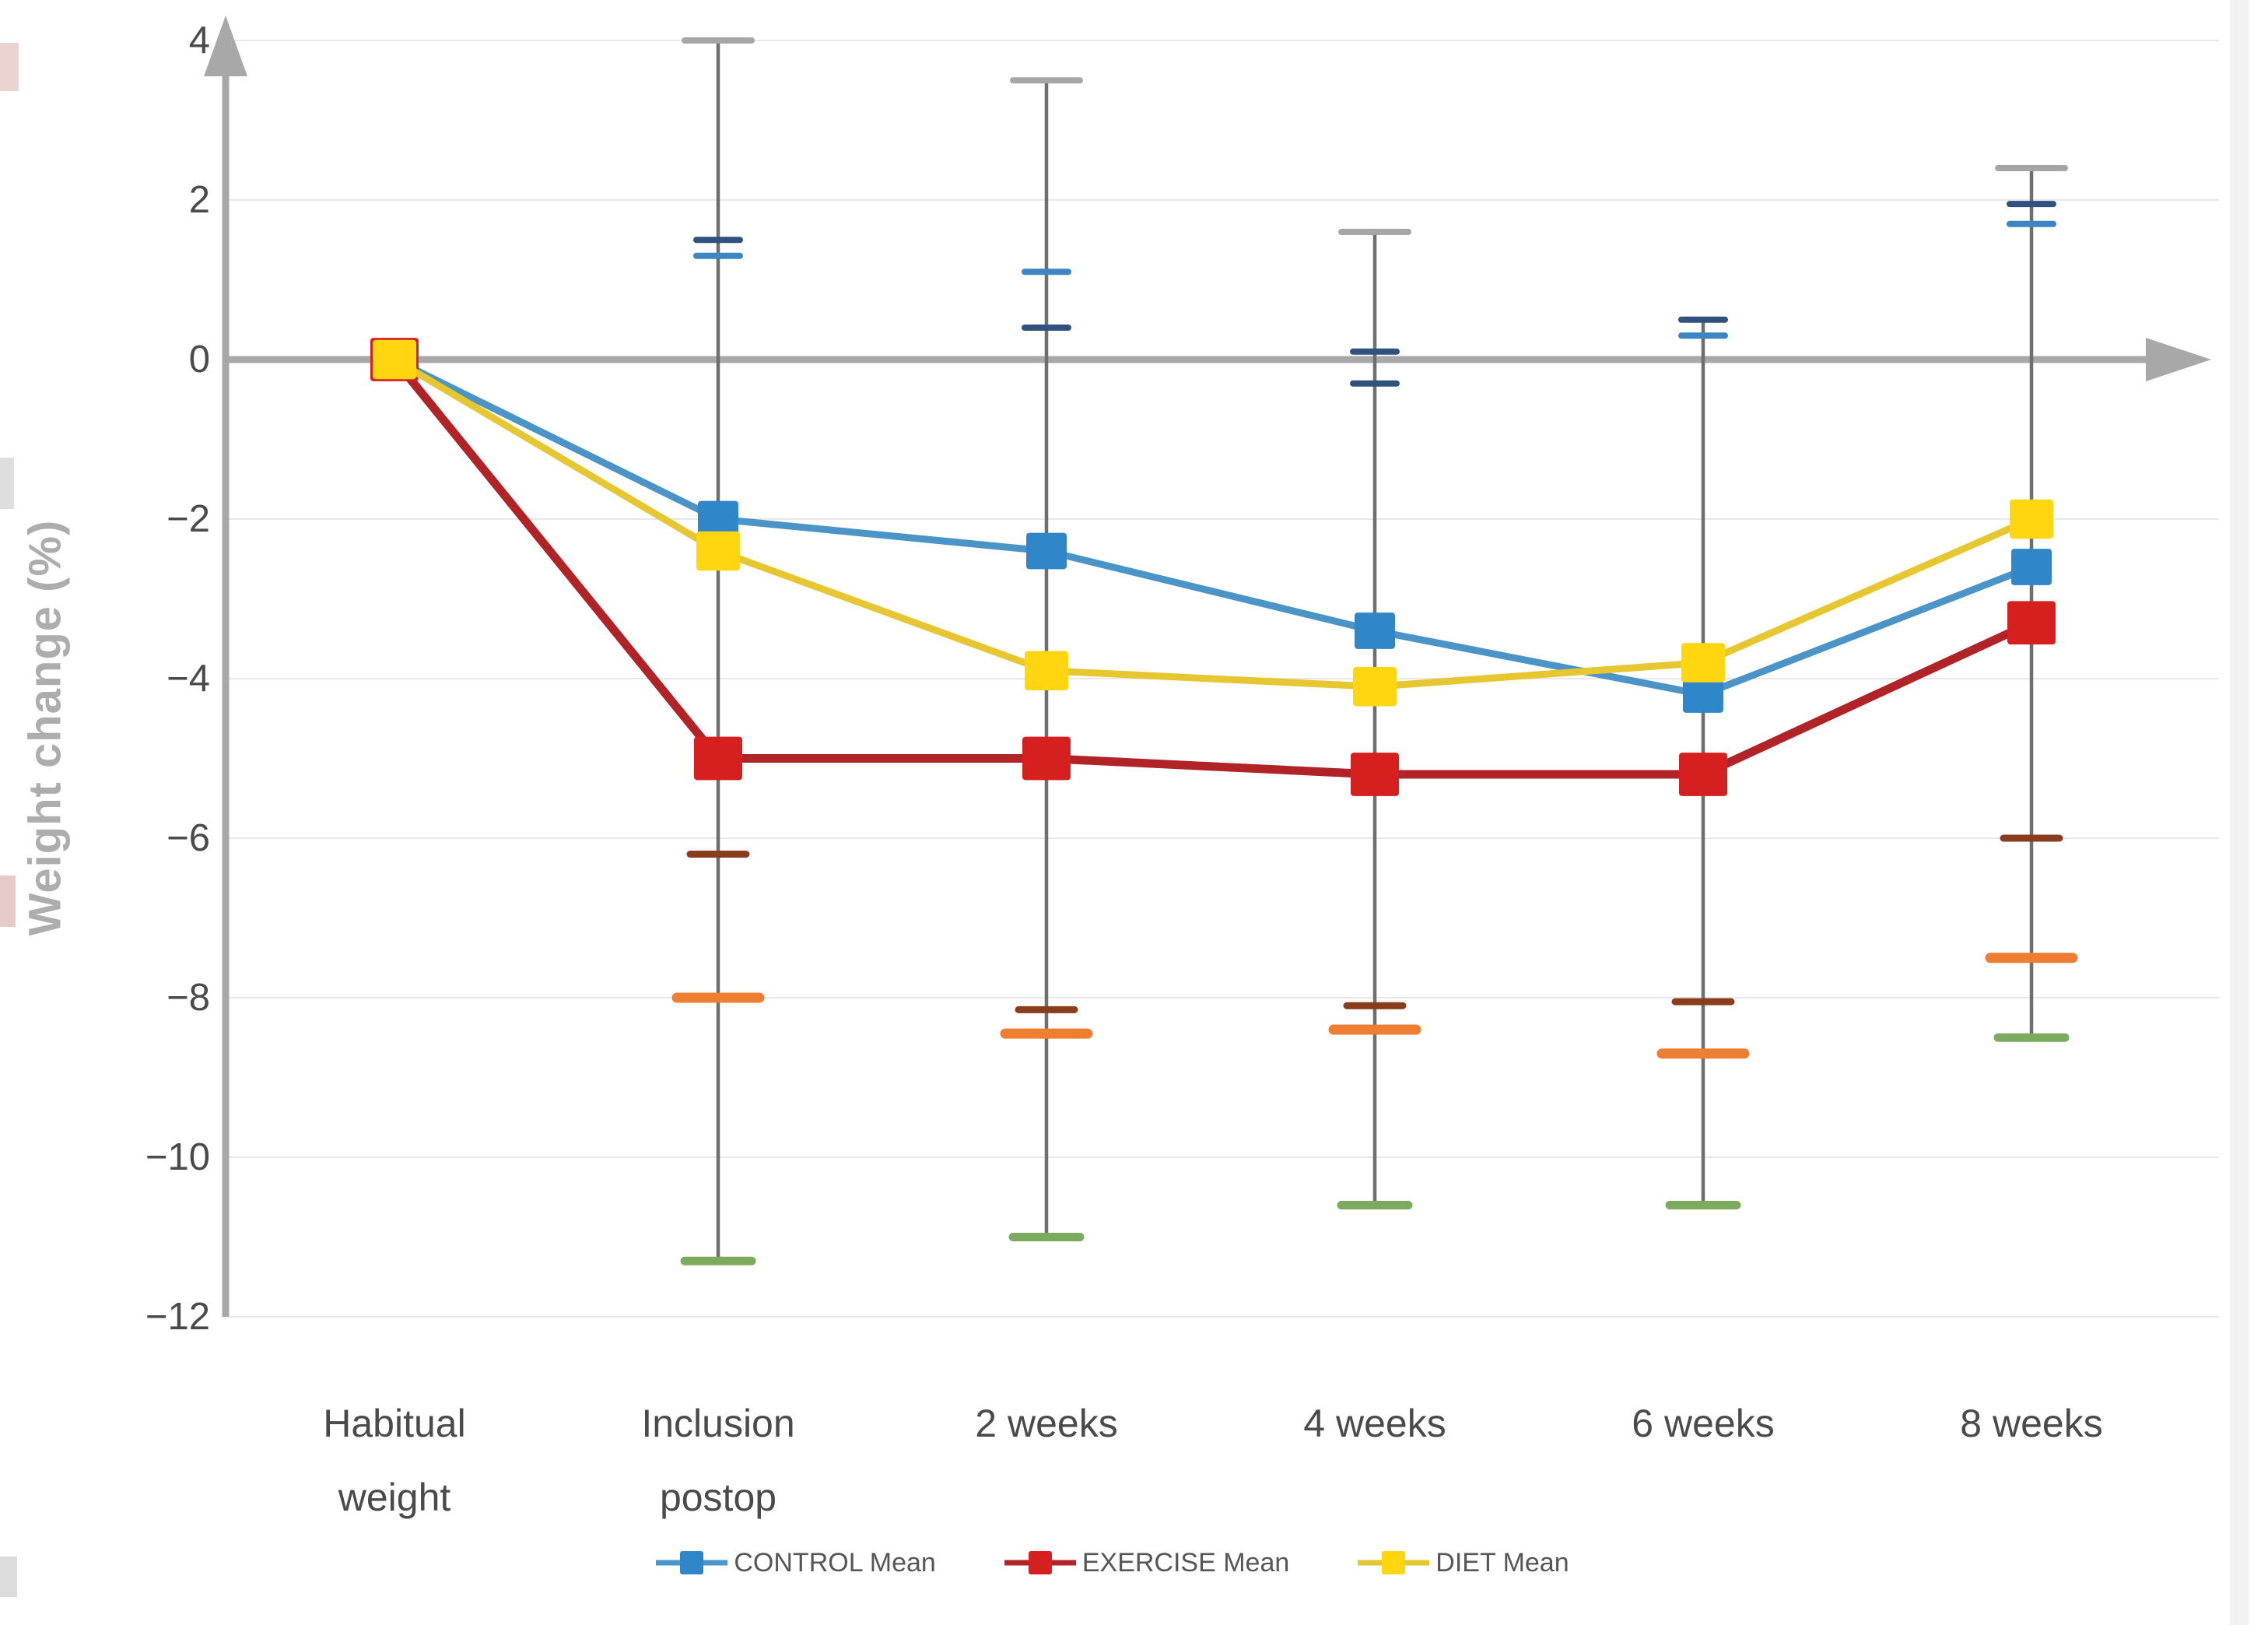 The height and width of the screenshot is (1625, 2268). What do you see at coordinates (1375, 1423) in the screenshot?
I see `x-axis-label: 4 weeks` at bounding box center [1375, 1423].